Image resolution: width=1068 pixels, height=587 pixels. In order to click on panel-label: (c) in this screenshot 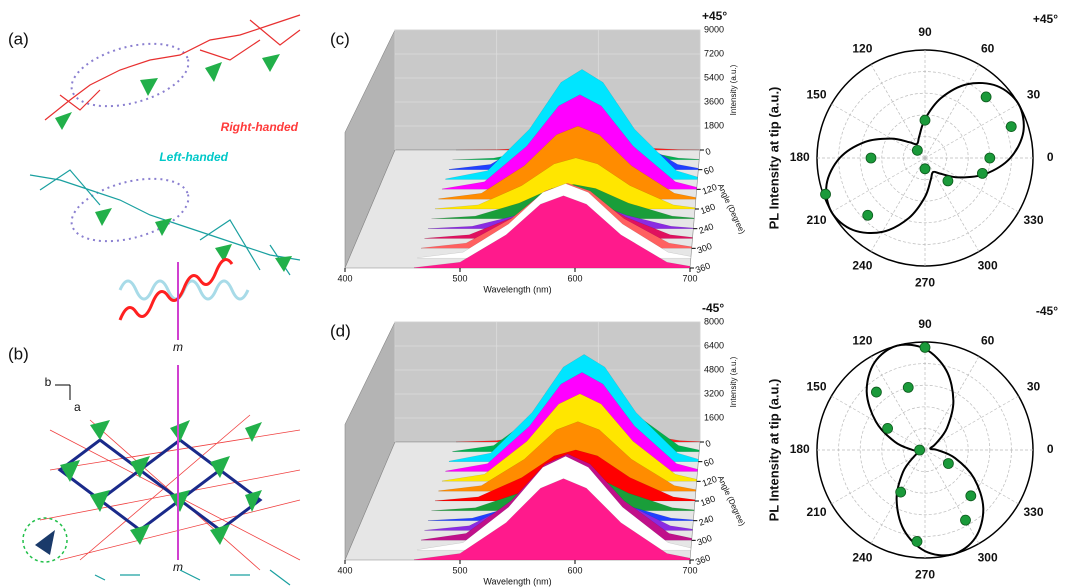, I will do `click(340, 38)`.